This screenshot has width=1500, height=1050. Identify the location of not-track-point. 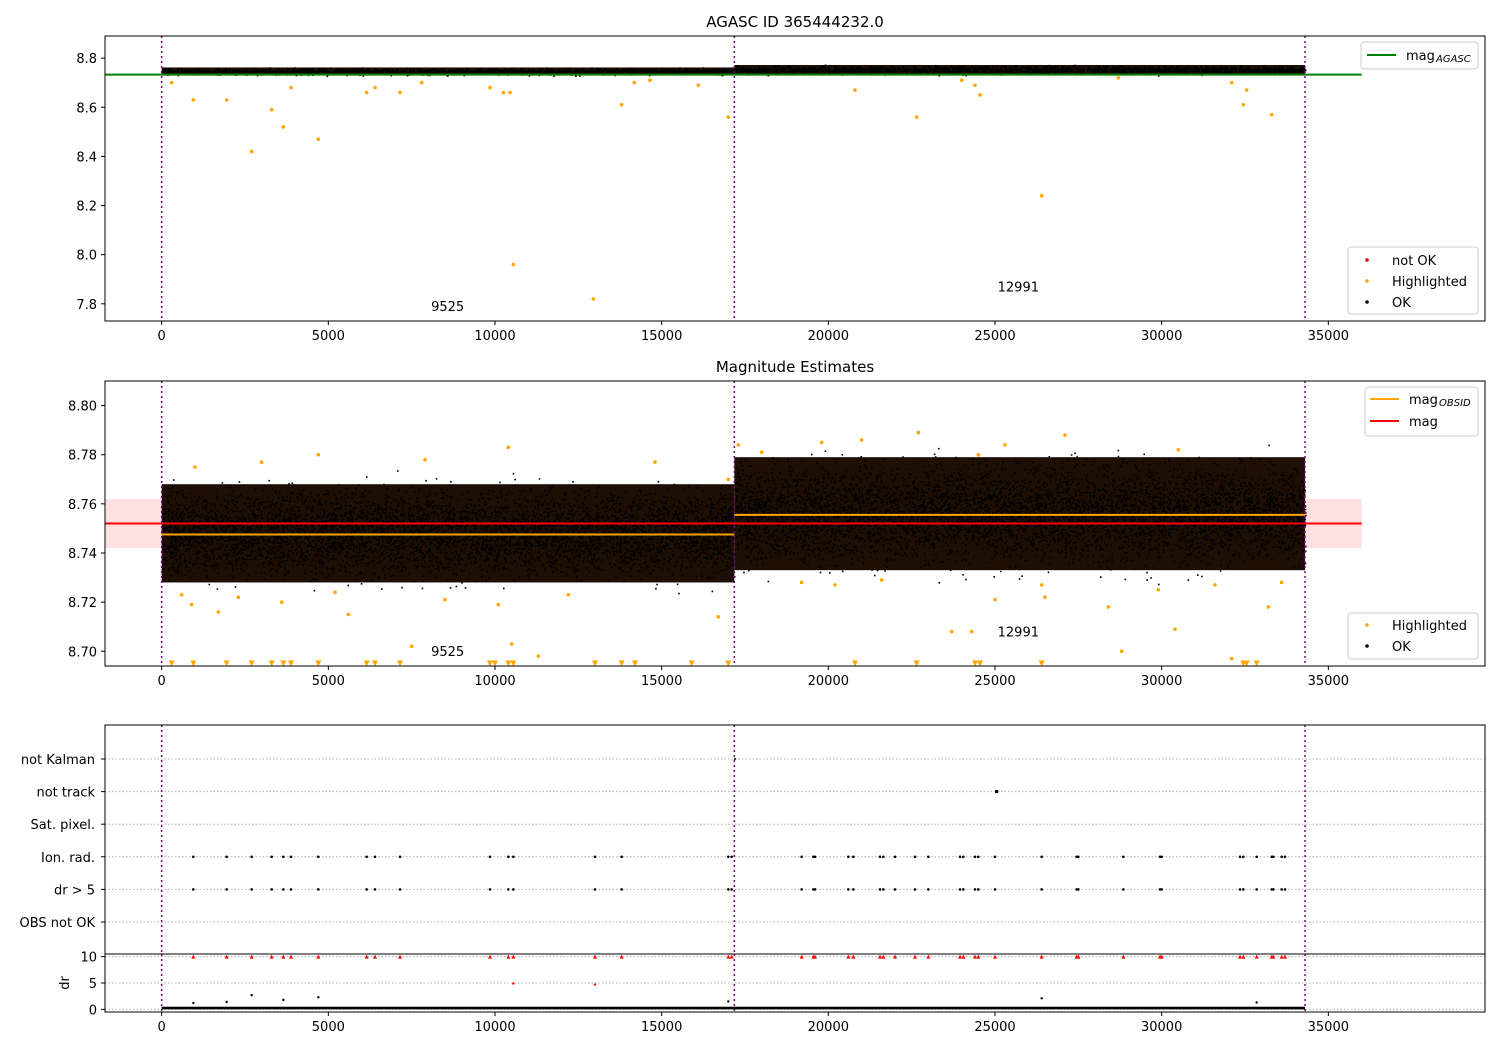
(997, 792).